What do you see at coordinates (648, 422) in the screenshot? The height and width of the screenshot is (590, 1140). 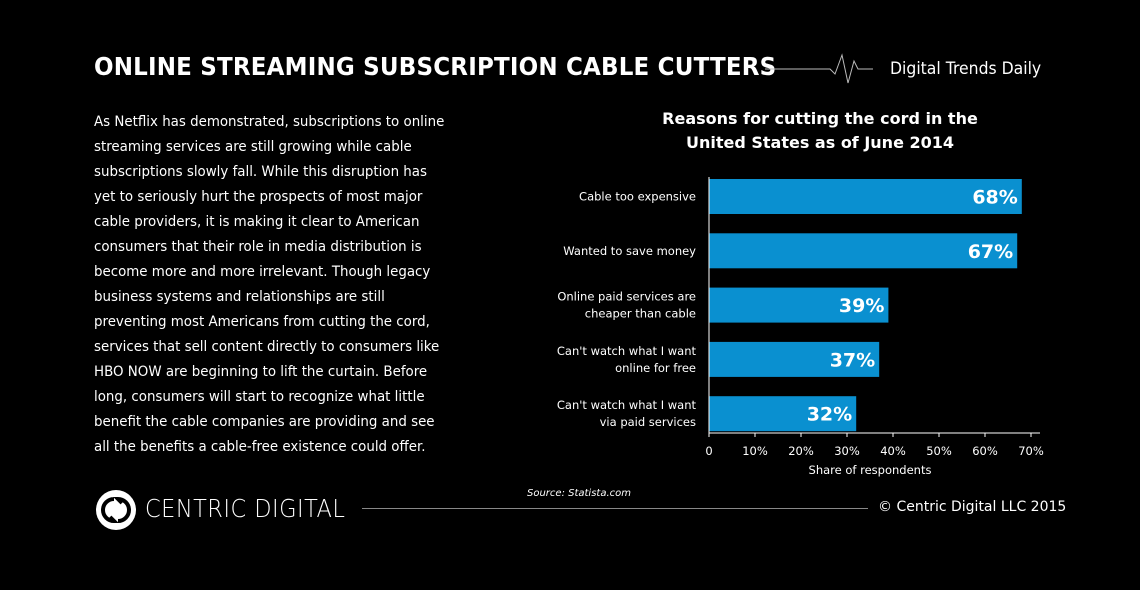 I see `category-label: via paid services` at bounding box center [648, 422].